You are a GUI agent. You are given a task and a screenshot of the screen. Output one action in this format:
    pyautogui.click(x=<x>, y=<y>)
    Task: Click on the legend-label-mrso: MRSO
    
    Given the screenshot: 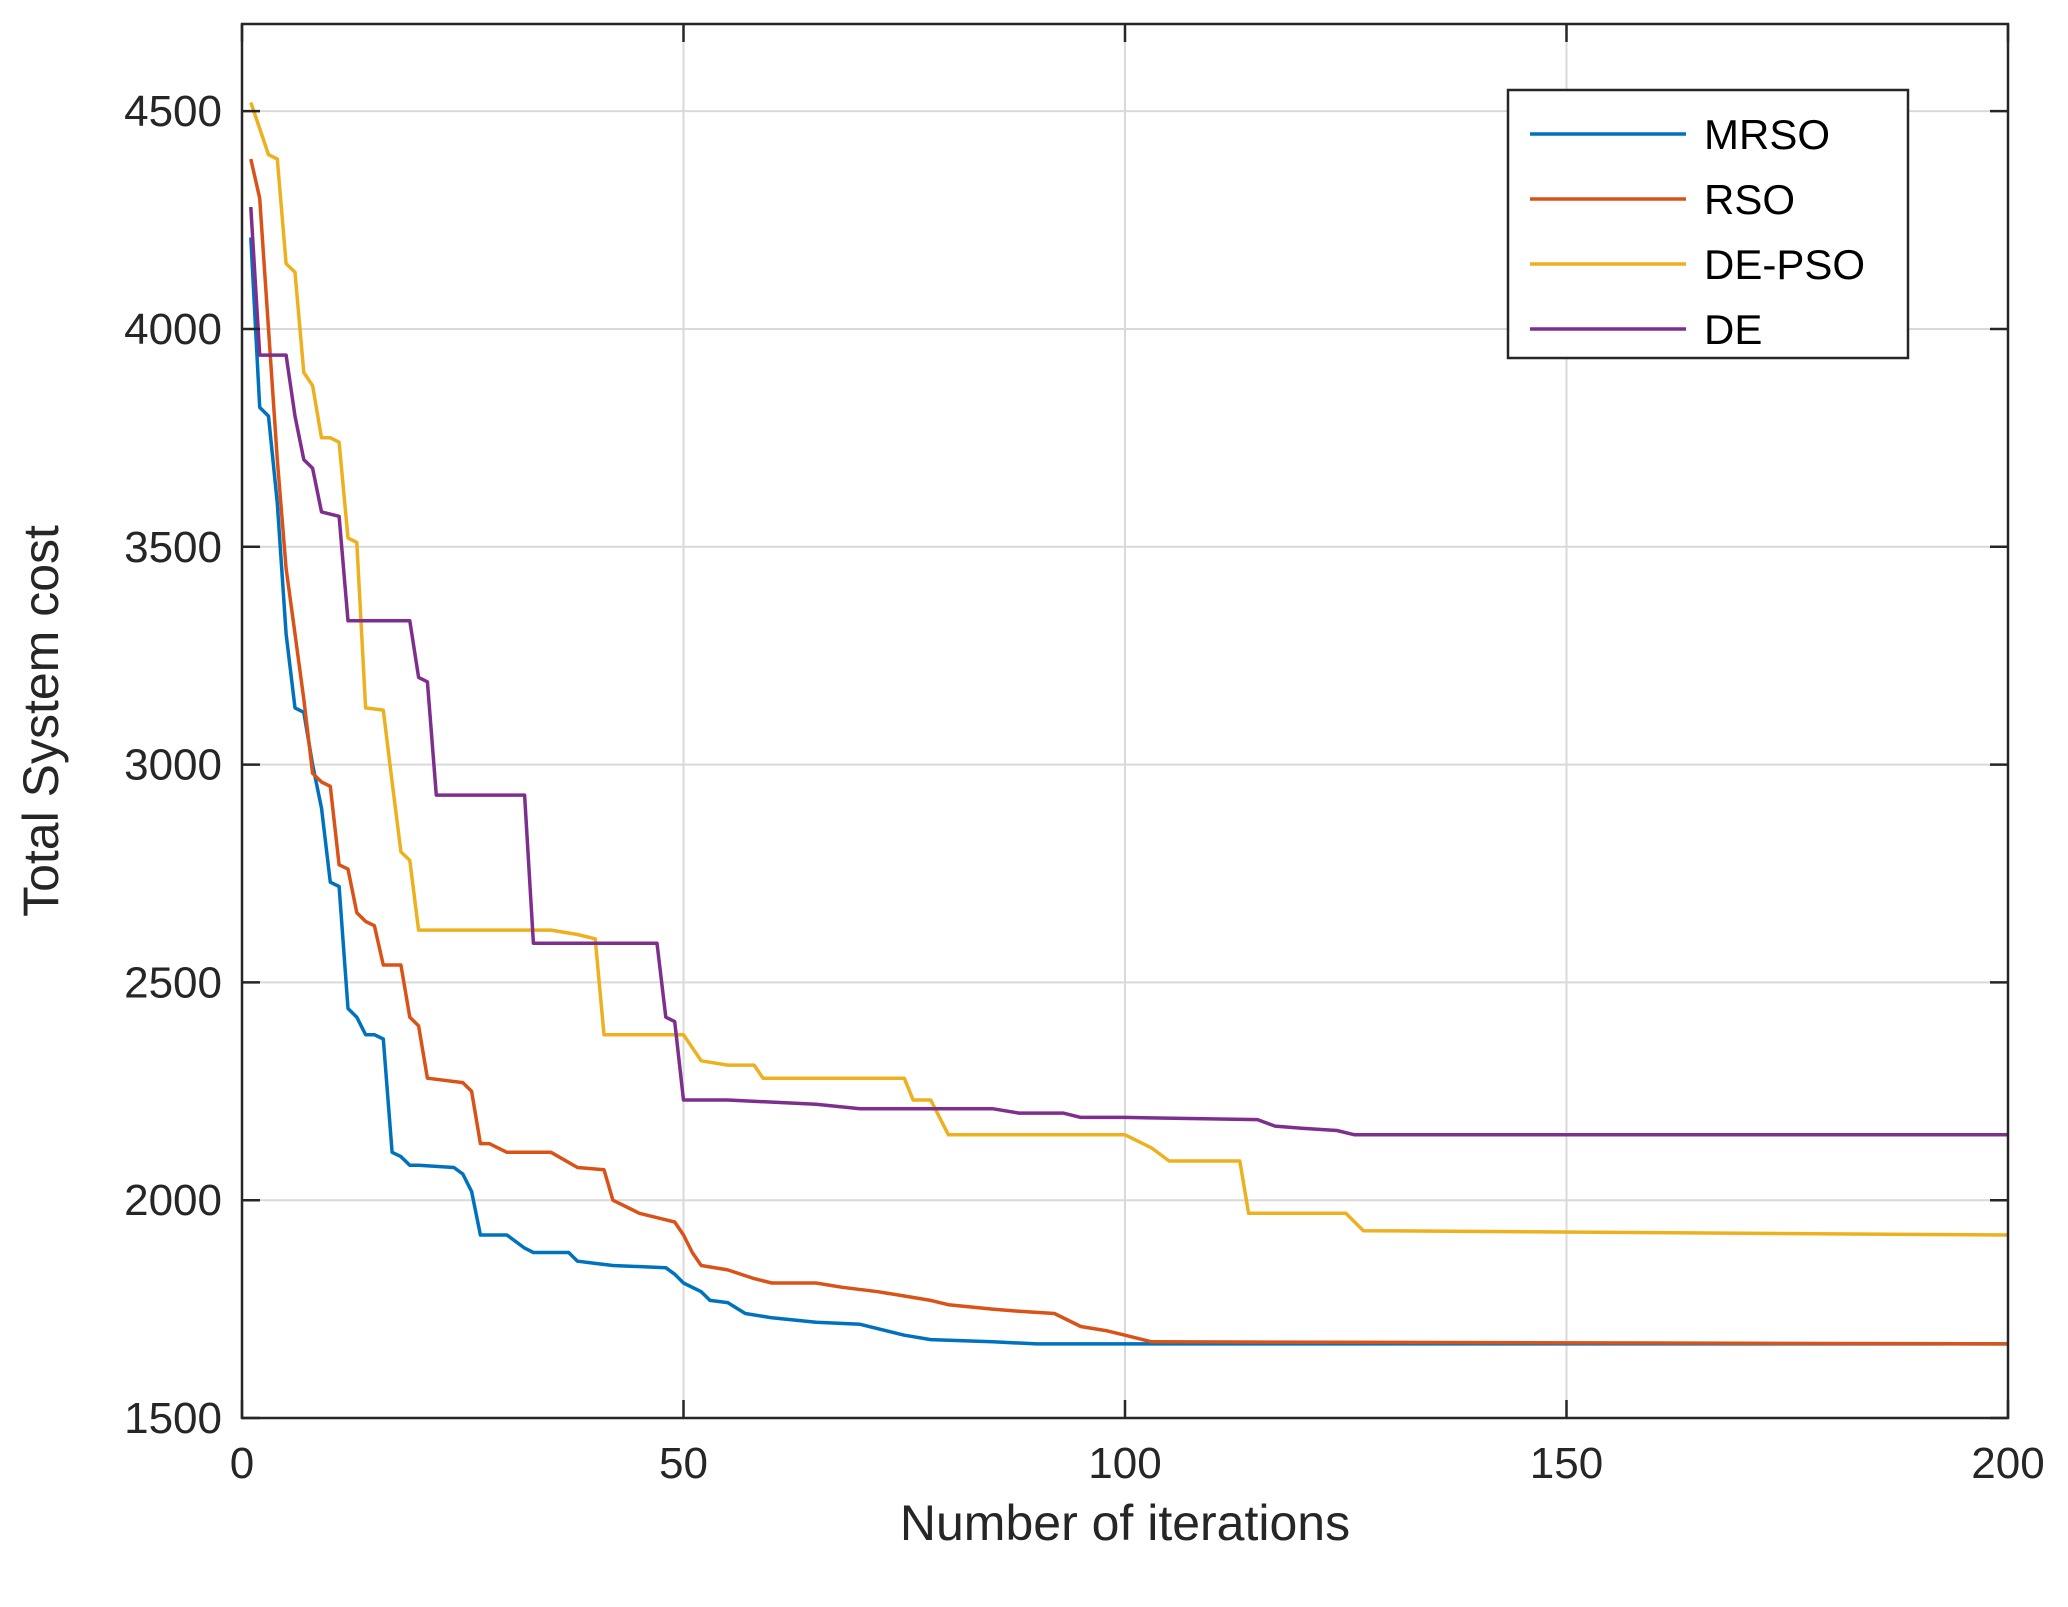 What is the action you would take?
    pyautogui.click(x=1767, y=134)
    